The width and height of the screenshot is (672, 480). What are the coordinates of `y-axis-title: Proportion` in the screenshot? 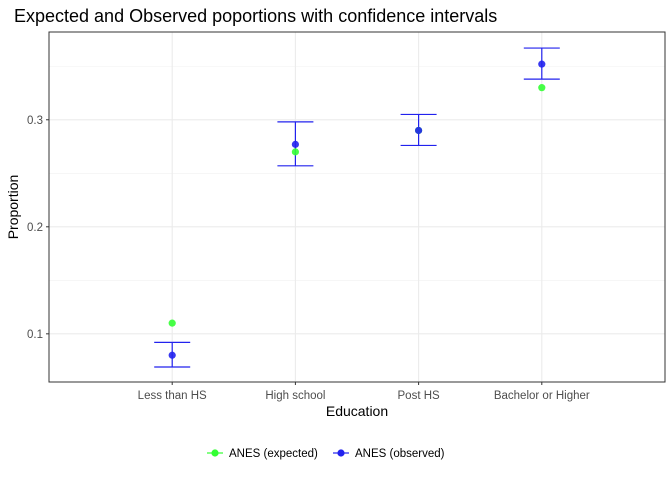 It's located at (13, 207).